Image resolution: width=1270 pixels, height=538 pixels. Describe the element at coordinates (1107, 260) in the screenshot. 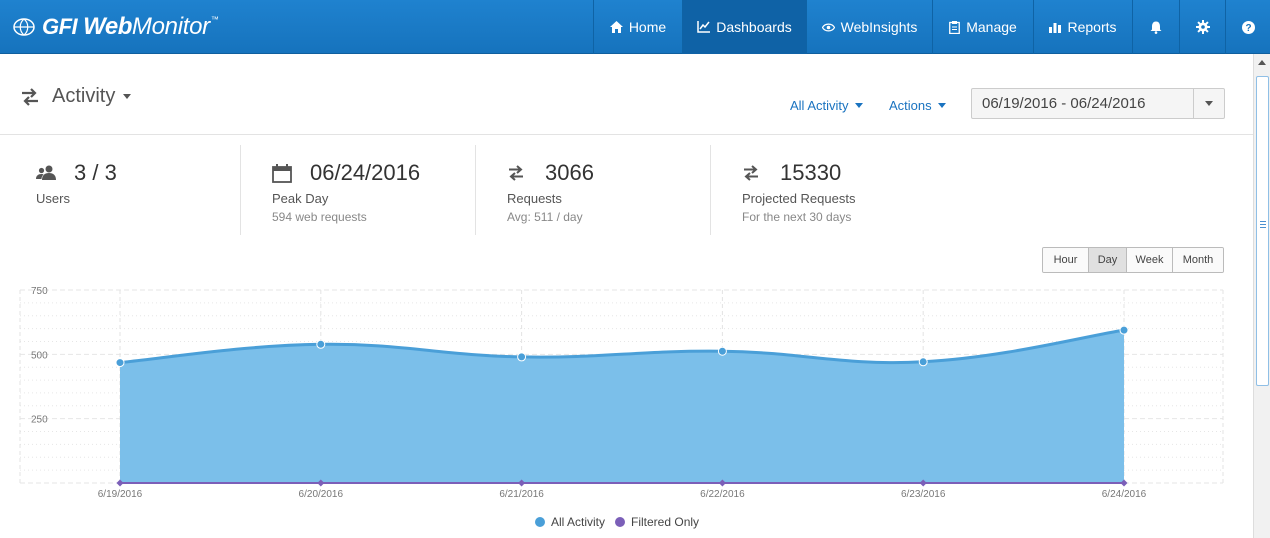

I see `granularity-day-button: Day` at that location.